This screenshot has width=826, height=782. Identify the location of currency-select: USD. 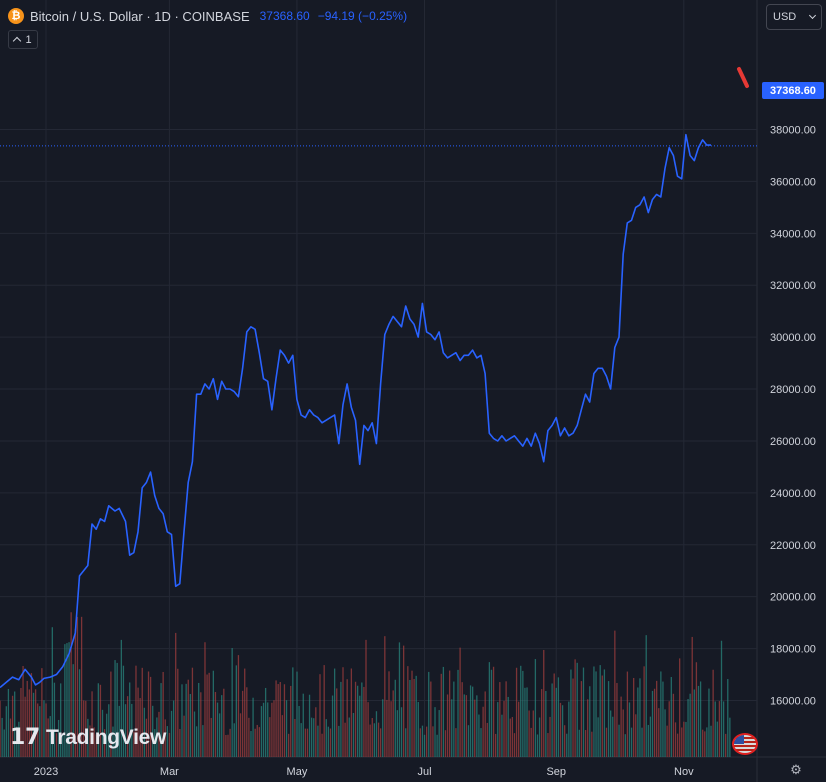
(794, 17).